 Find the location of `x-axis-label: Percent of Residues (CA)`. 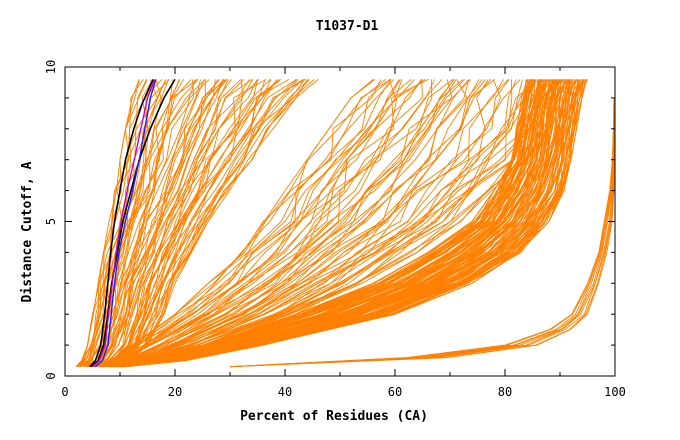

x-axis-label: Percent of Residues (CA) is located at coordinates (334, 416).